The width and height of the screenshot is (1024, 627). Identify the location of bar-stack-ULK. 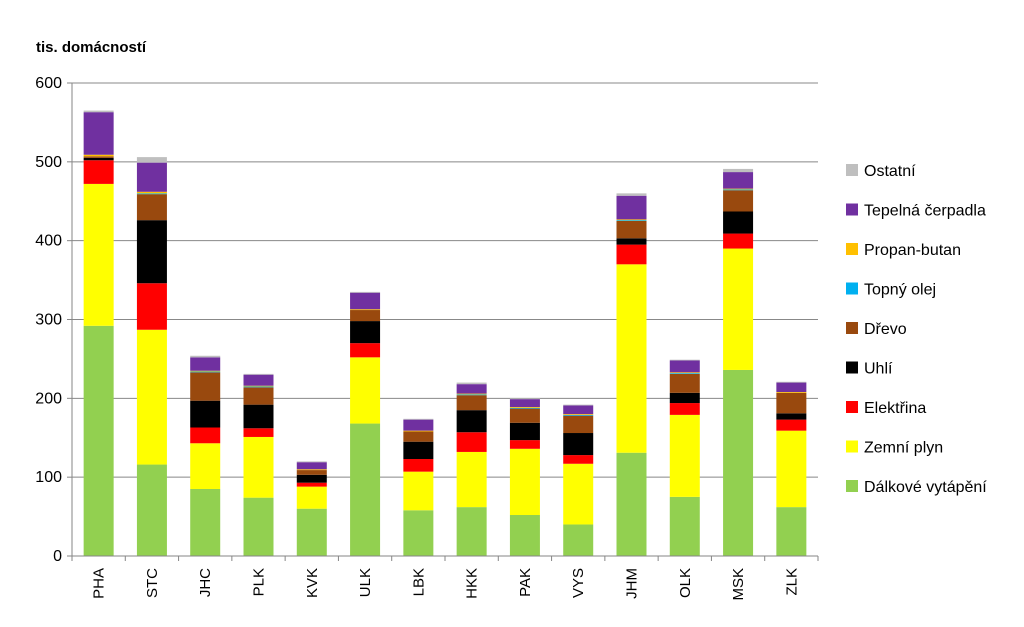
(365, 423).